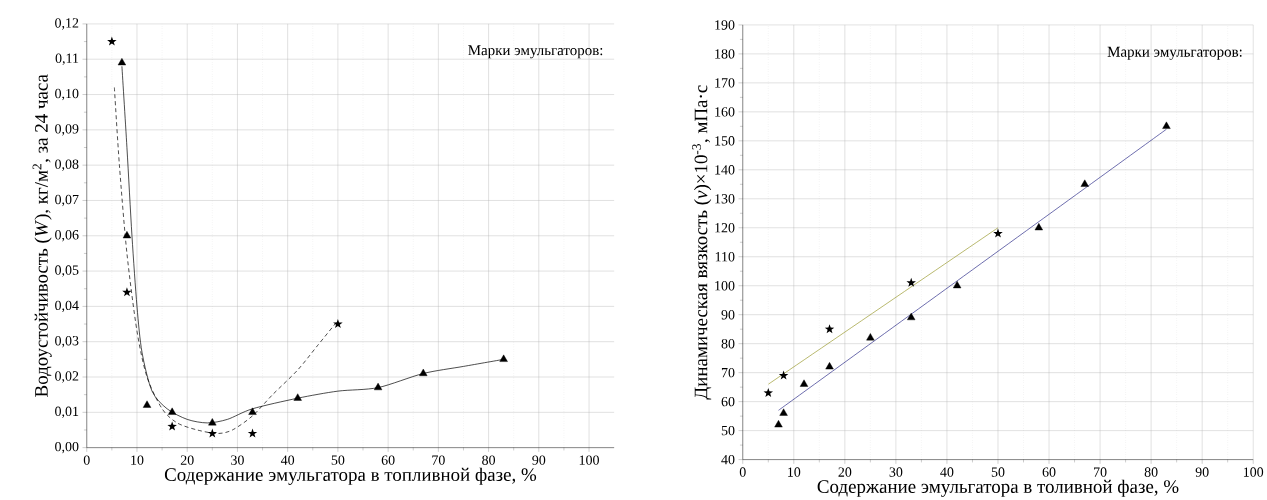  What do you see at coordinates (728, 372) in the screenshot?
I see `y-tick-label: 70` at bounding box center [728, 372].